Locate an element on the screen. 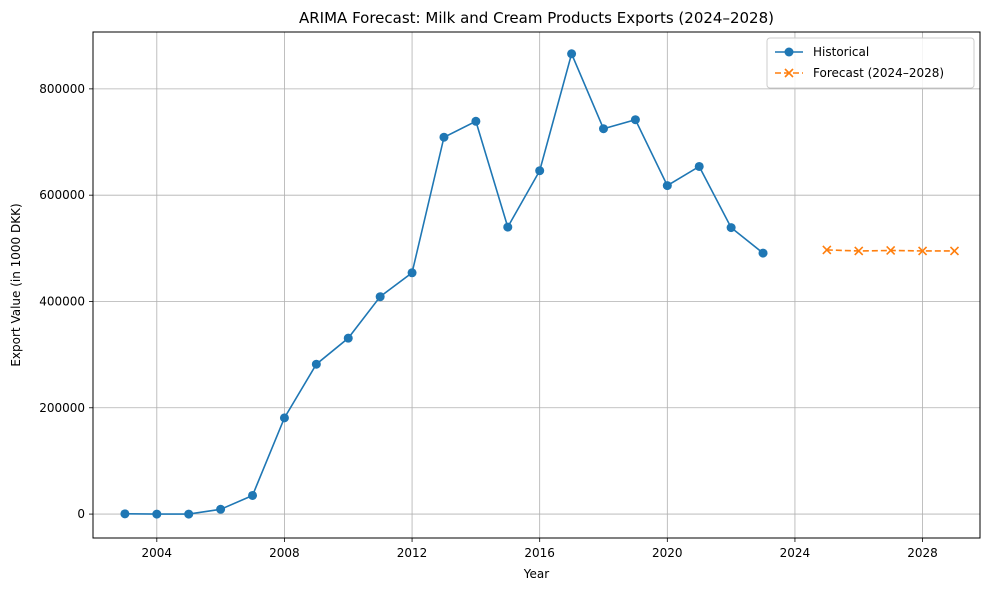 The width and height of the screenshot is (990, 590). legend-box is located at coordinates (870, 63).